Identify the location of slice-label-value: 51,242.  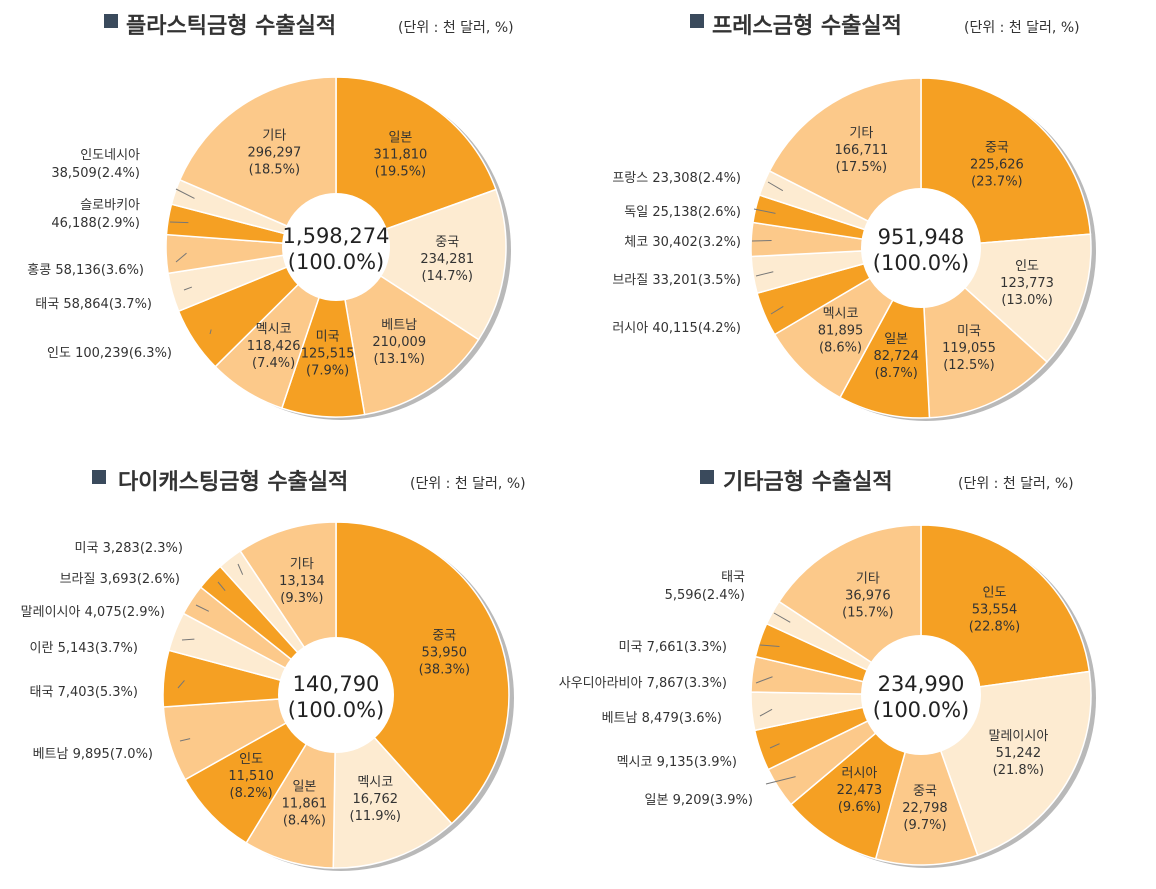
(1019, 753).